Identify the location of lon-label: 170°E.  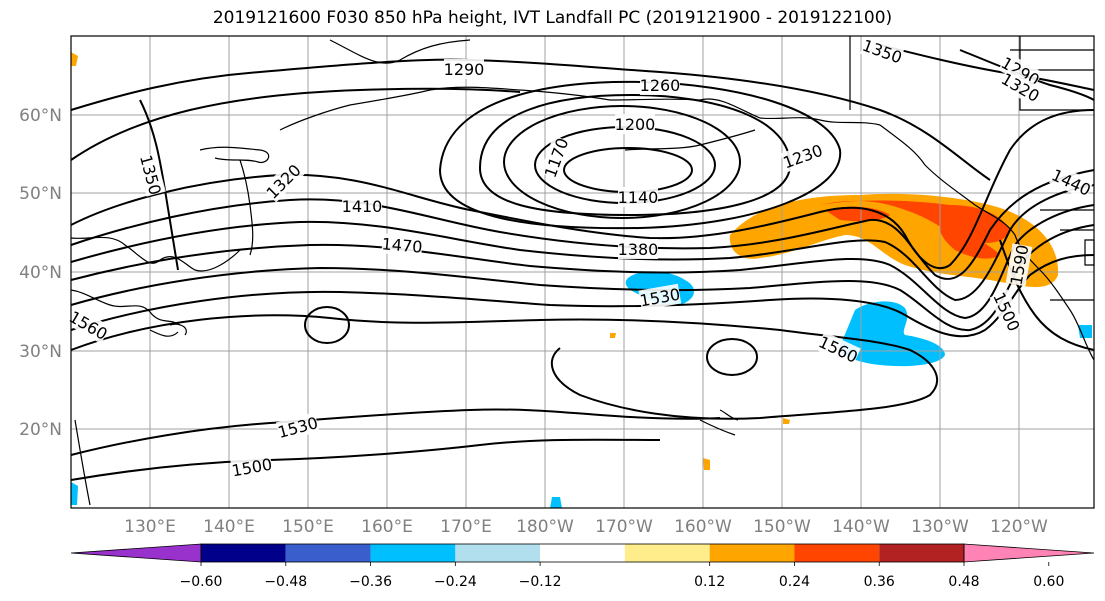
(466, 527).